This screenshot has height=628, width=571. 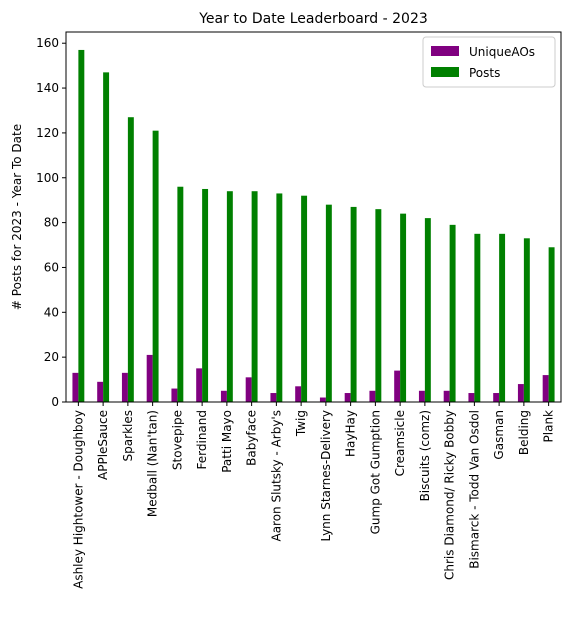 I want to click on x-tick-label-1: APPleSauce, so click(x=103, y=445).